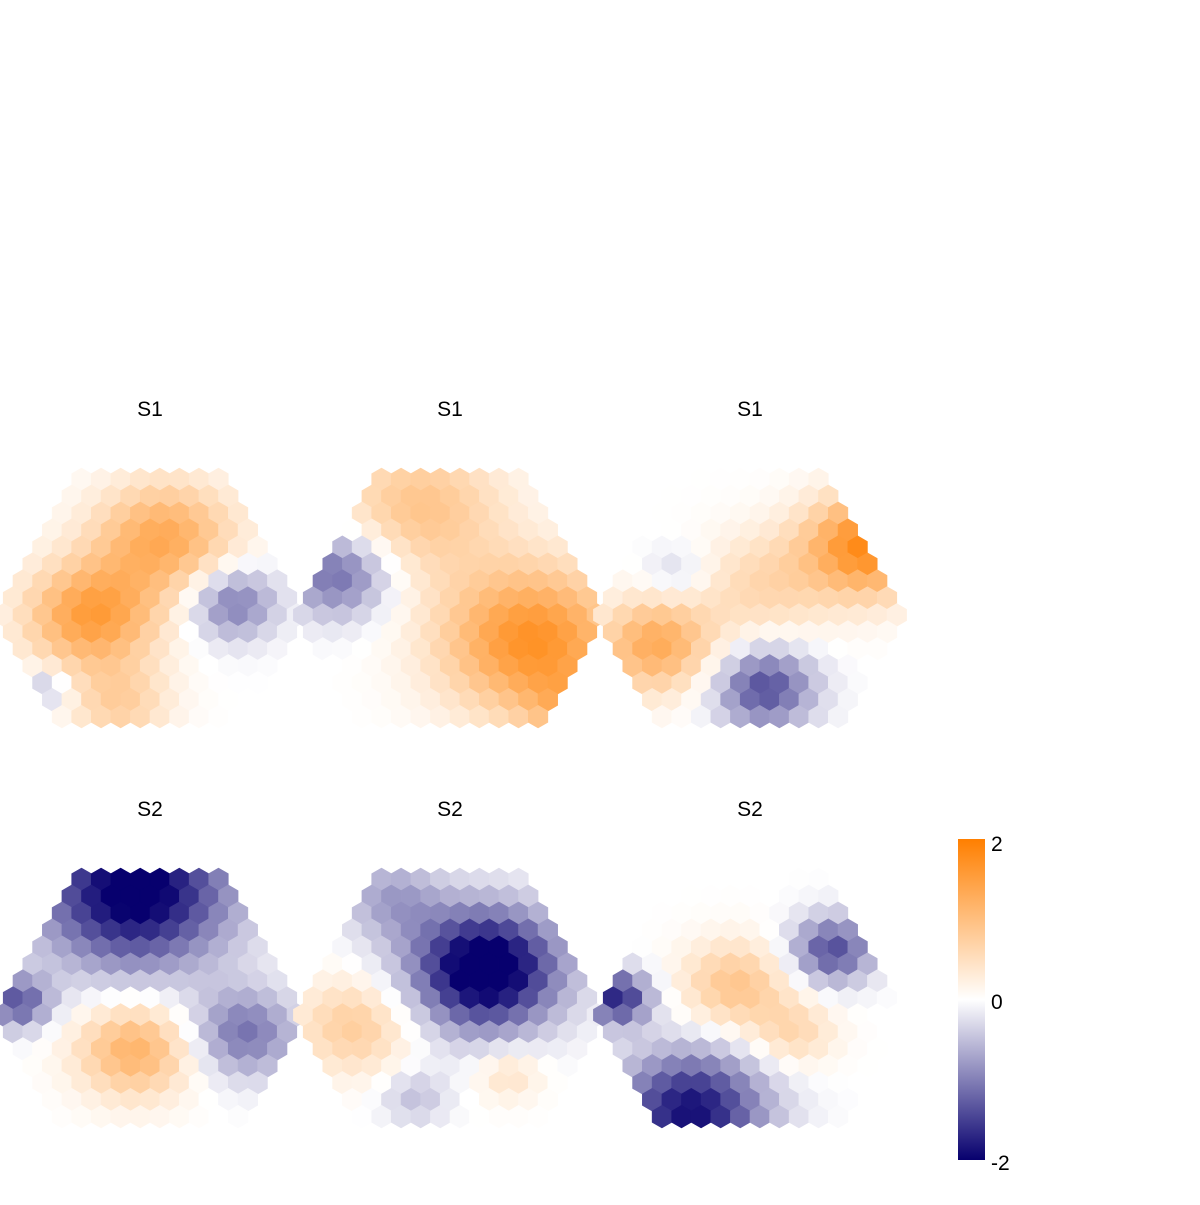 This screenshot has height=1205, width=1200. I want to click on panel-1: S1, so click(153, 563).